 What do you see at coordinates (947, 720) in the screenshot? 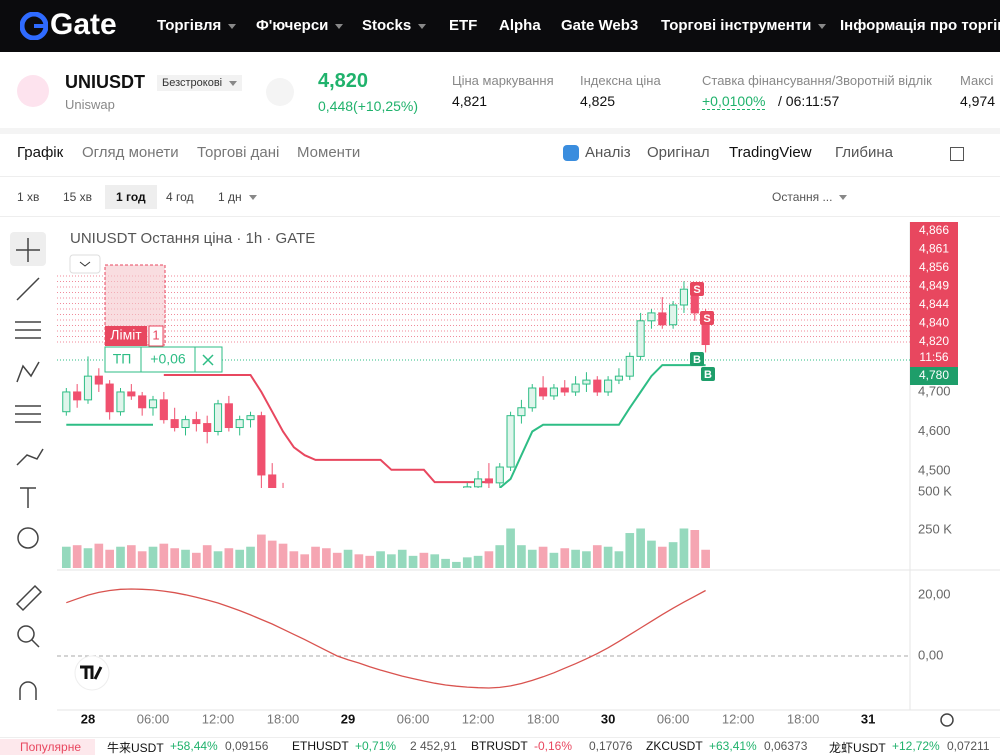
I see `settings-icon` at bounding box center [947, 720].